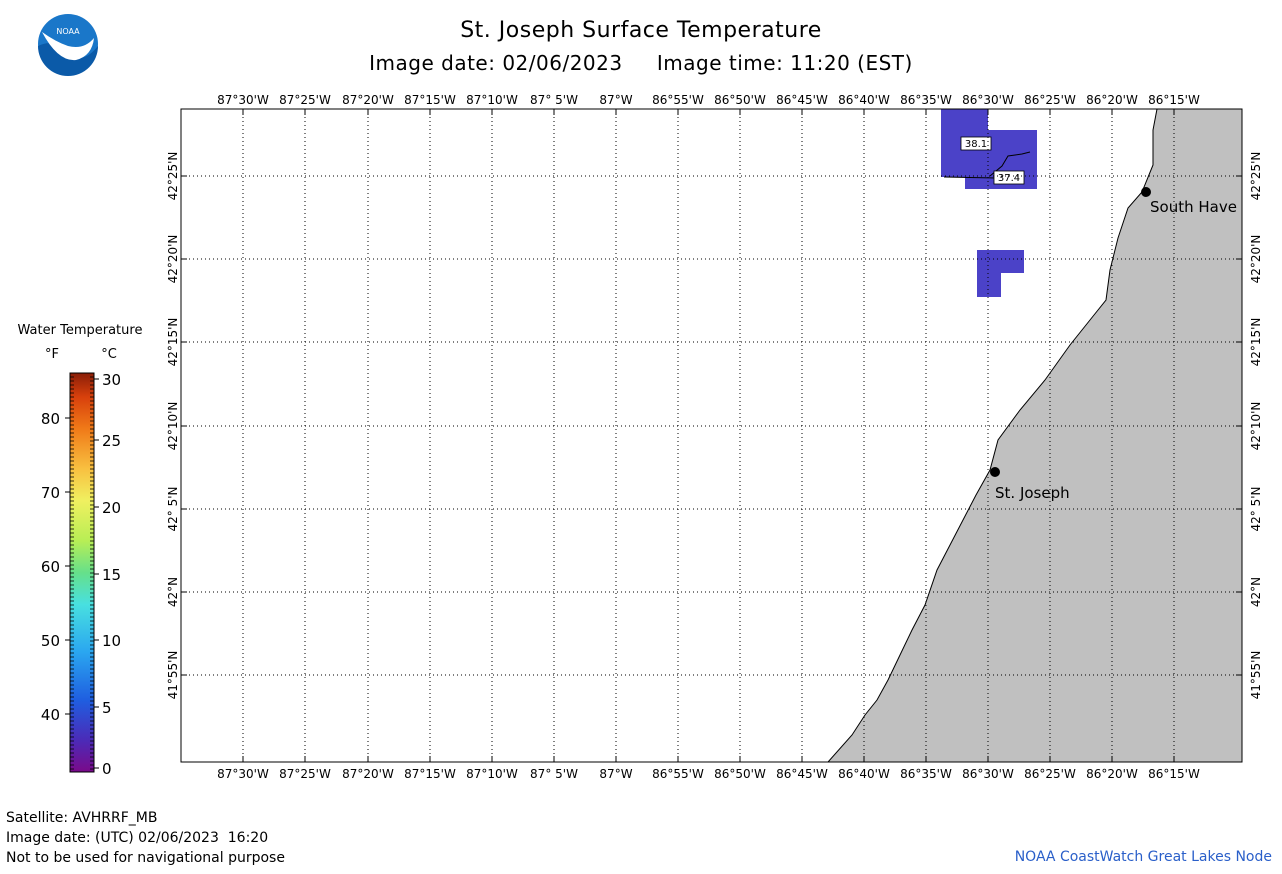 The width and height of the screenshot is (1282, 874). Describe the element at coordinates (80, 330) in the screenshot. I see `legend-title: Water Temperature` at that location.